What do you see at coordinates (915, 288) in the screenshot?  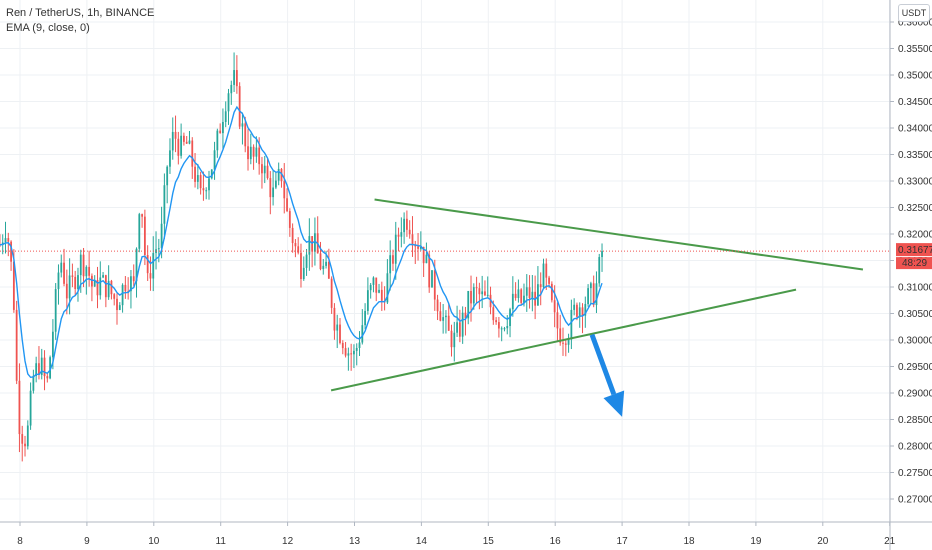 I see `y-tick-label: 0.31000` at bounding box center [915, 288].